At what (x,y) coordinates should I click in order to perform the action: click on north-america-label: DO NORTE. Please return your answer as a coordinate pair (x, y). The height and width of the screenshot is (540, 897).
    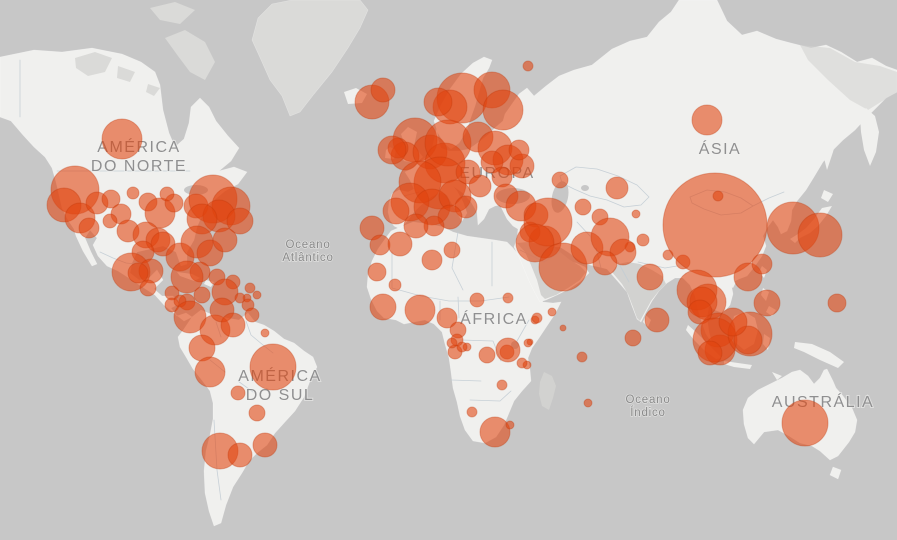
    Looking at the image, I should click on (139, 166).